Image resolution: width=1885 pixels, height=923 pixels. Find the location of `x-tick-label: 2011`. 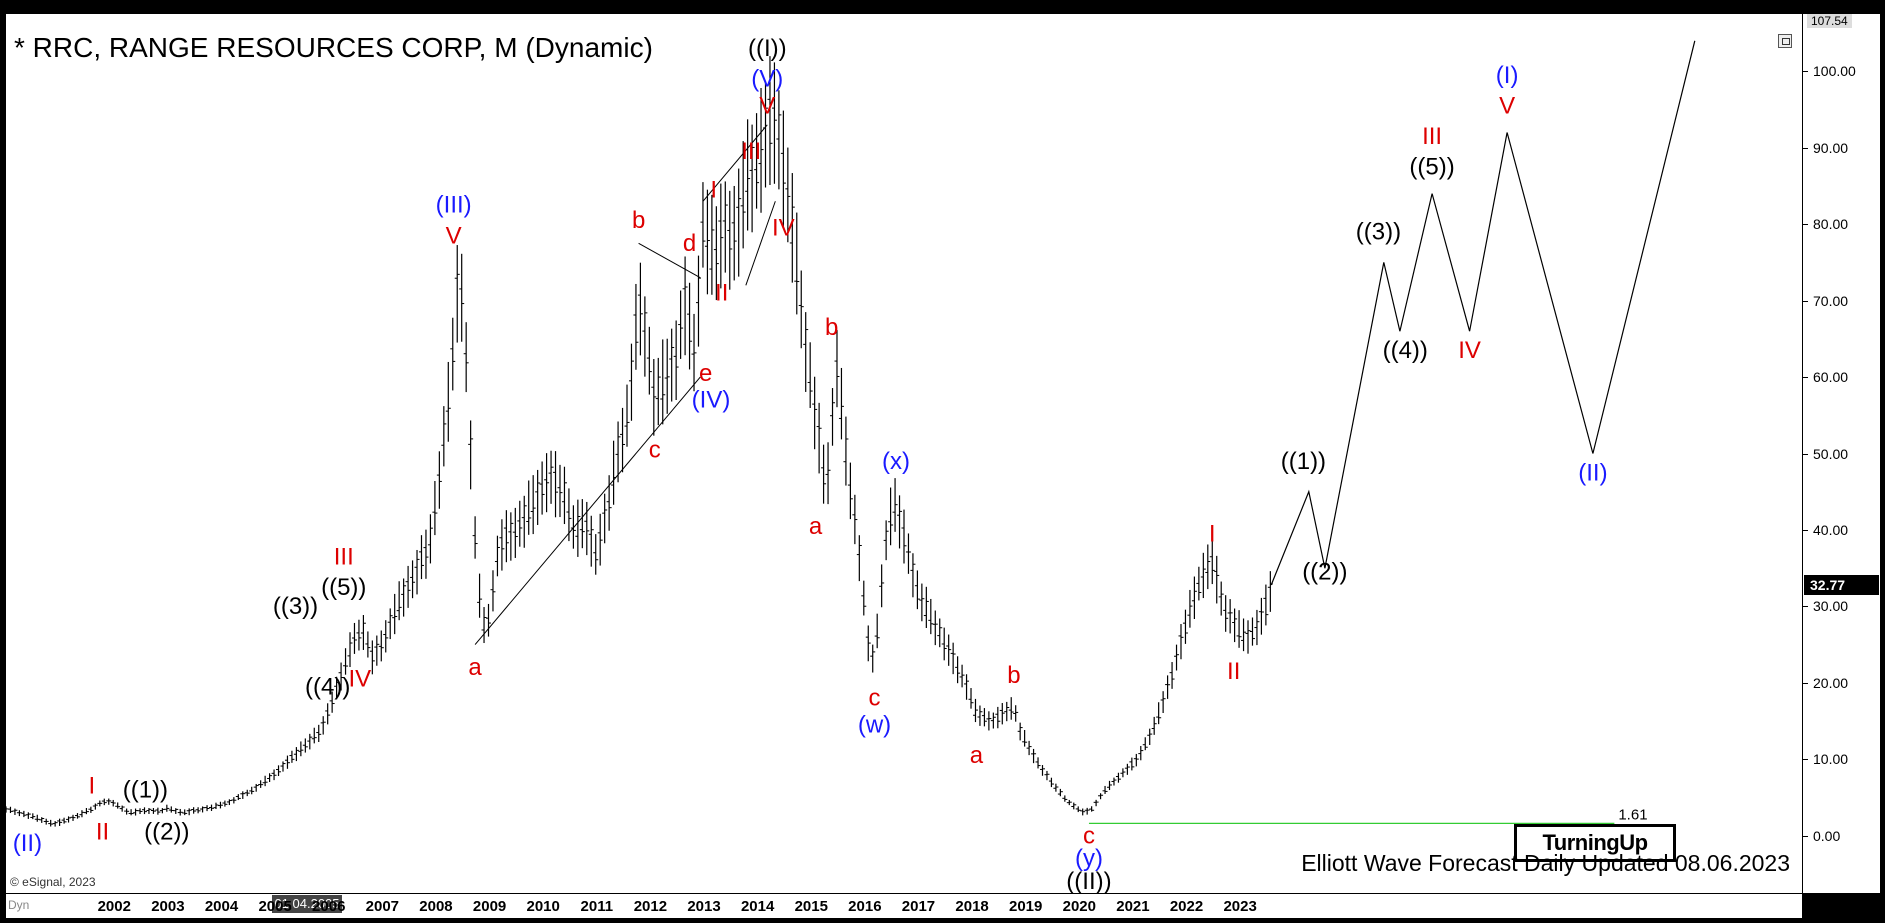

x-tick-label: 2011 is located at coordinates (597, 906).